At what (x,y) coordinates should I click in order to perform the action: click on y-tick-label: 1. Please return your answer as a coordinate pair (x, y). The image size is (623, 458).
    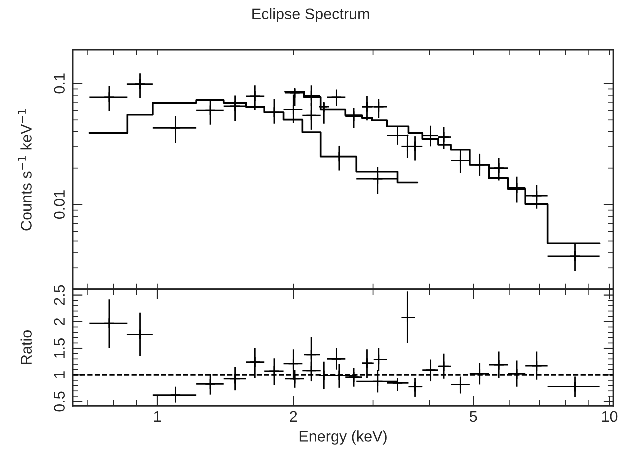
    Looking at the image, I should click on (59, 375).